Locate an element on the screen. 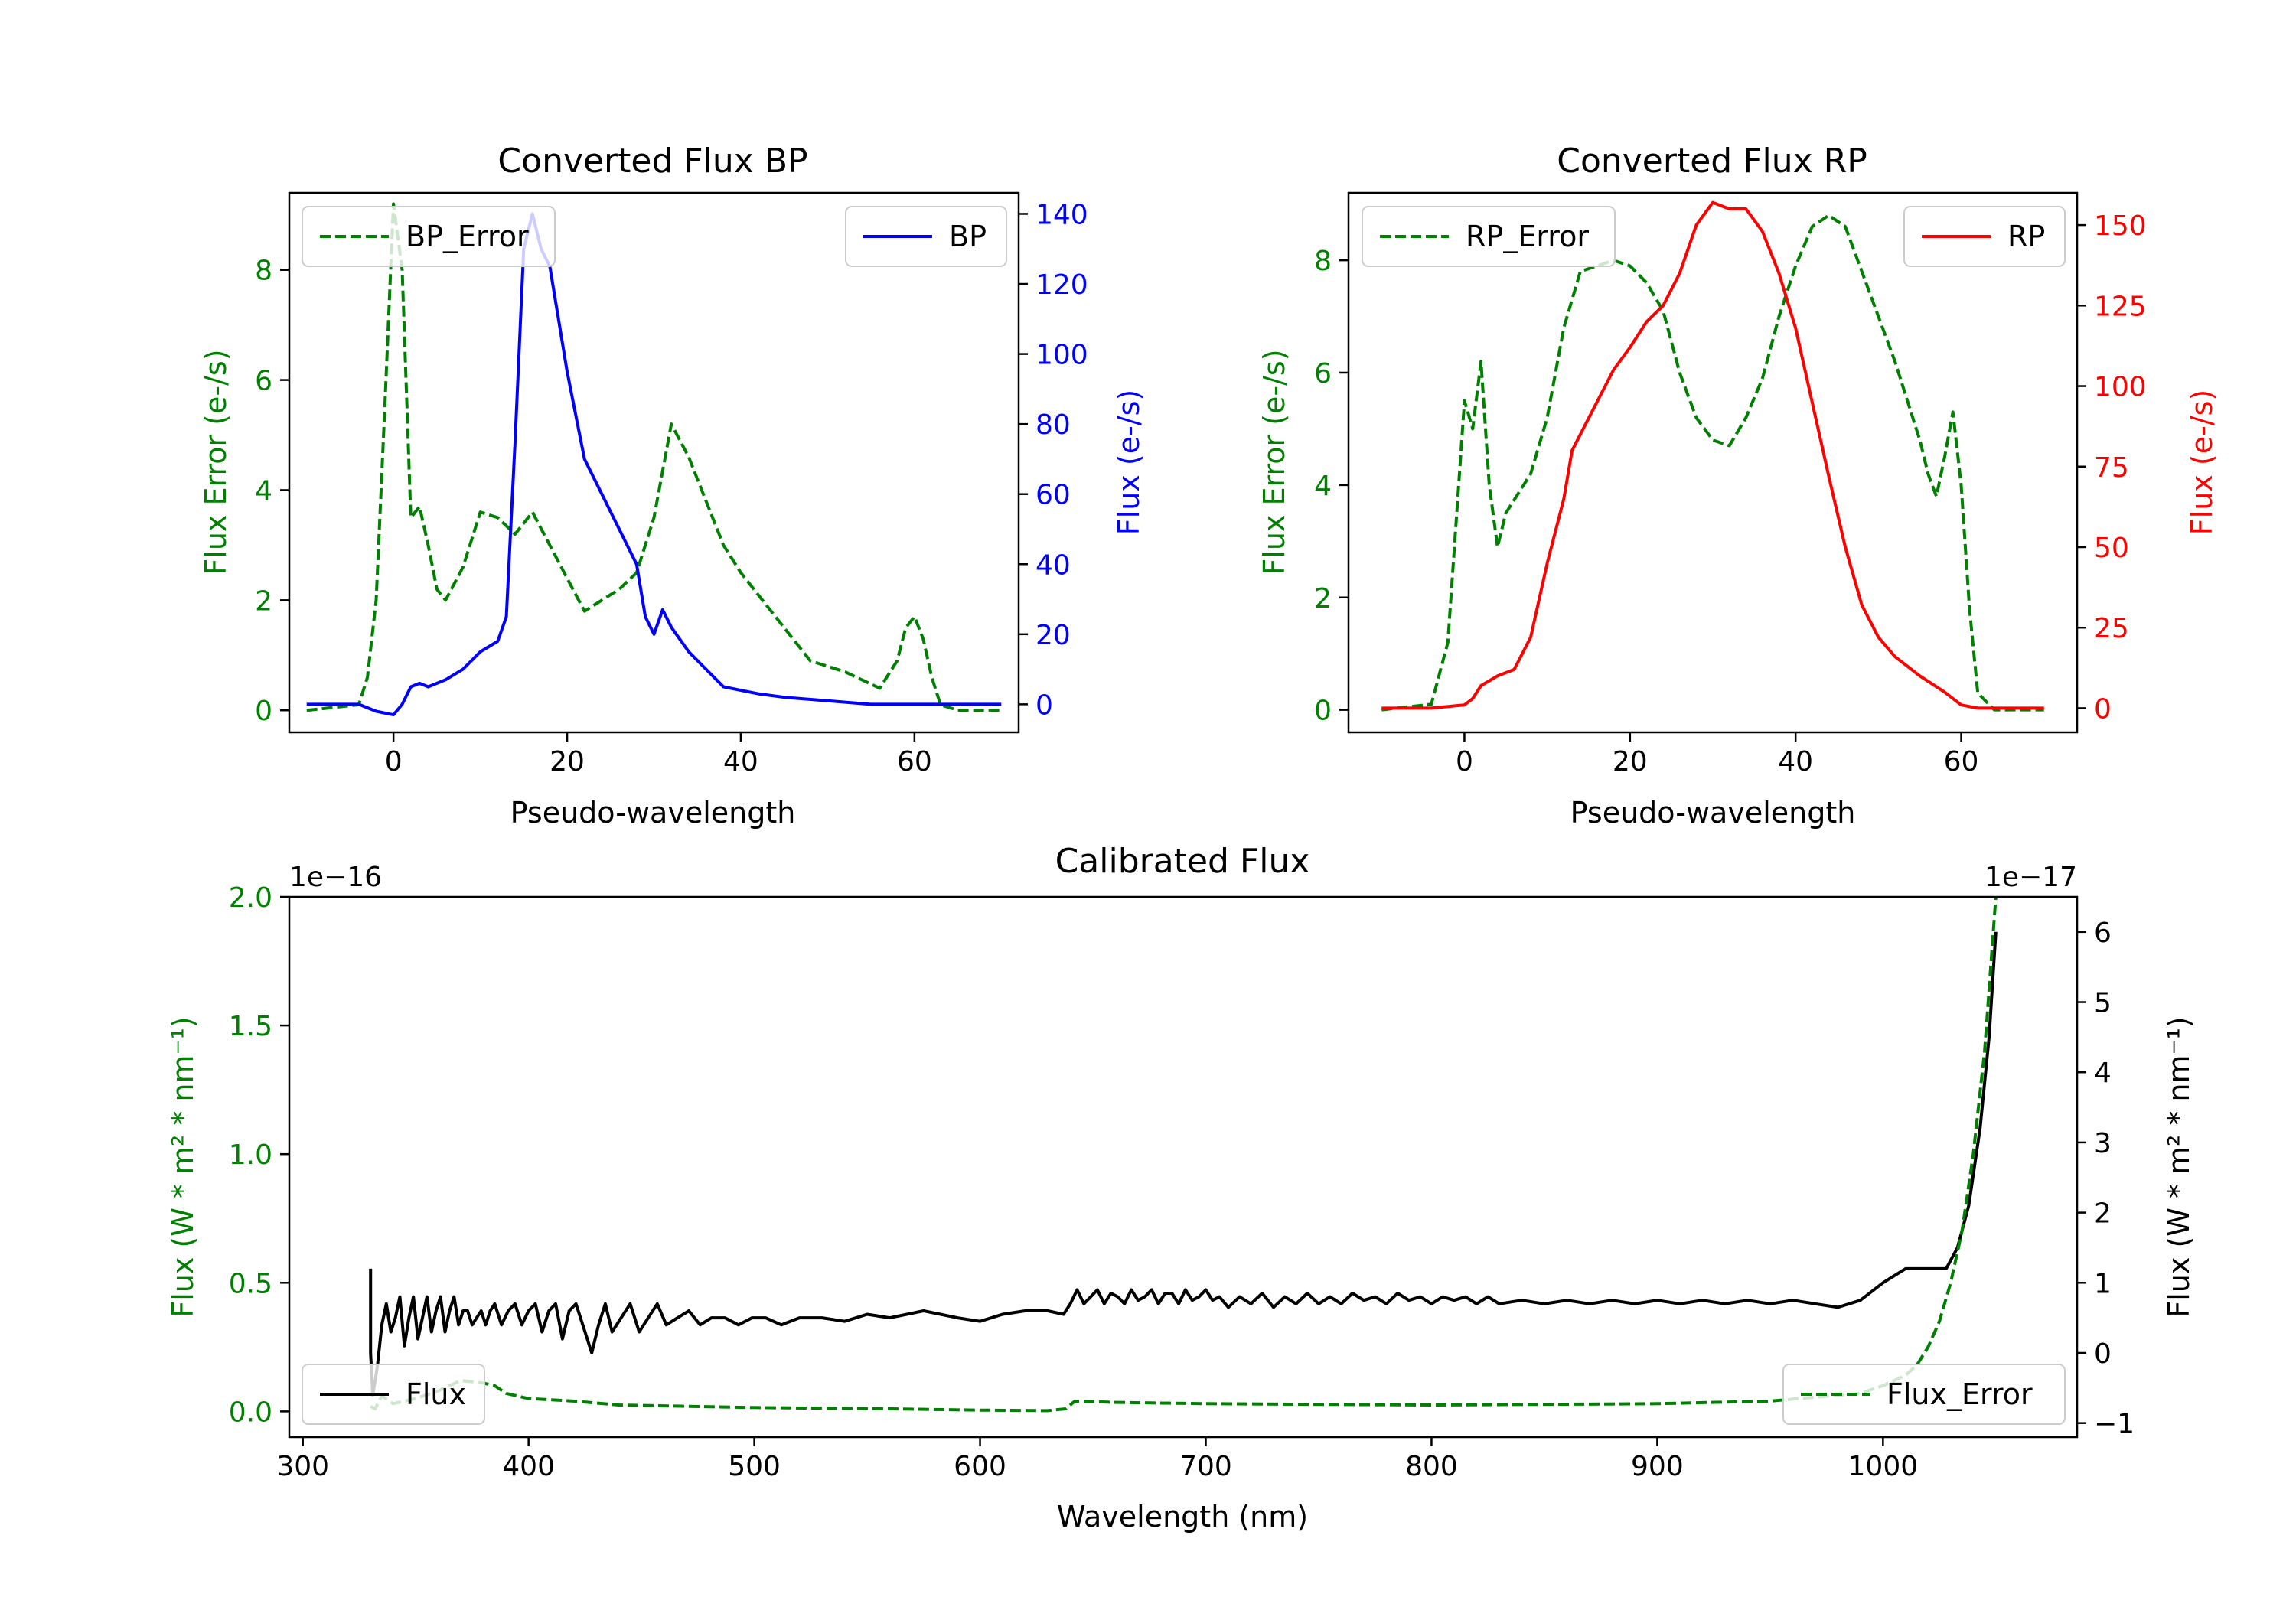 This screenshot has height=1607, width=2296. plot-area-bp is located at coordinates (654, 460).